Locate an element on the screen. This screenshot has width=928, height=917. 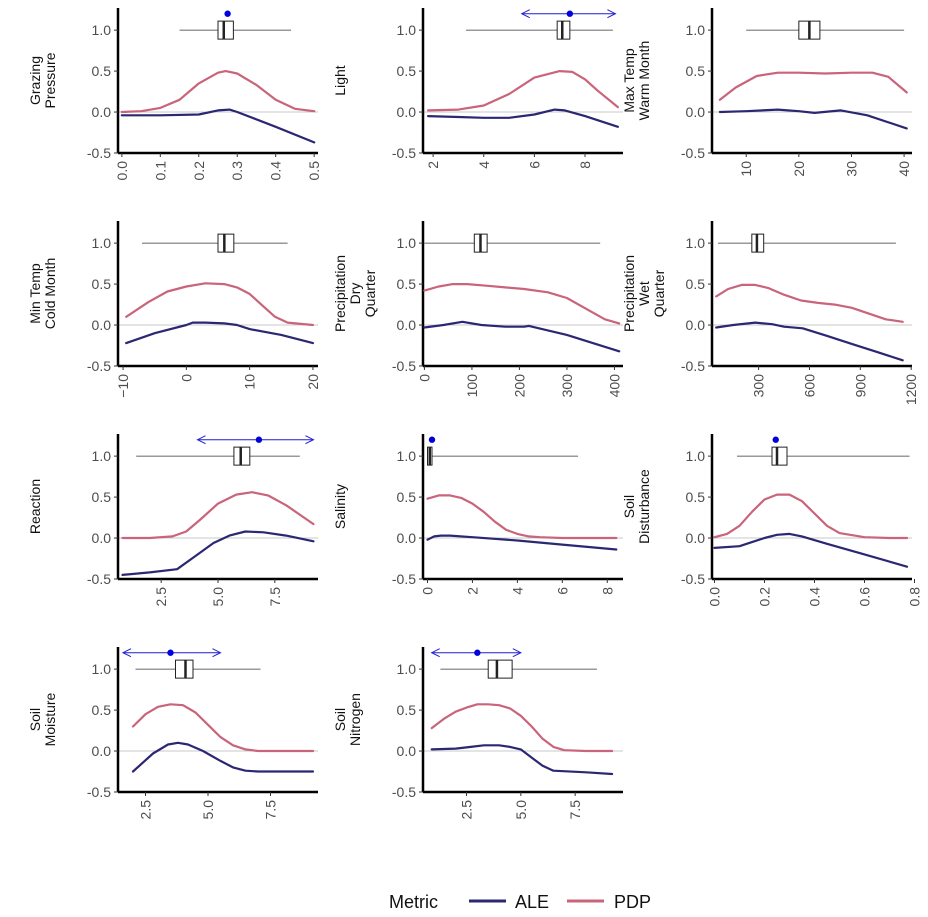
legend-label-pdp: PDP is located at coordinates (632, 902).